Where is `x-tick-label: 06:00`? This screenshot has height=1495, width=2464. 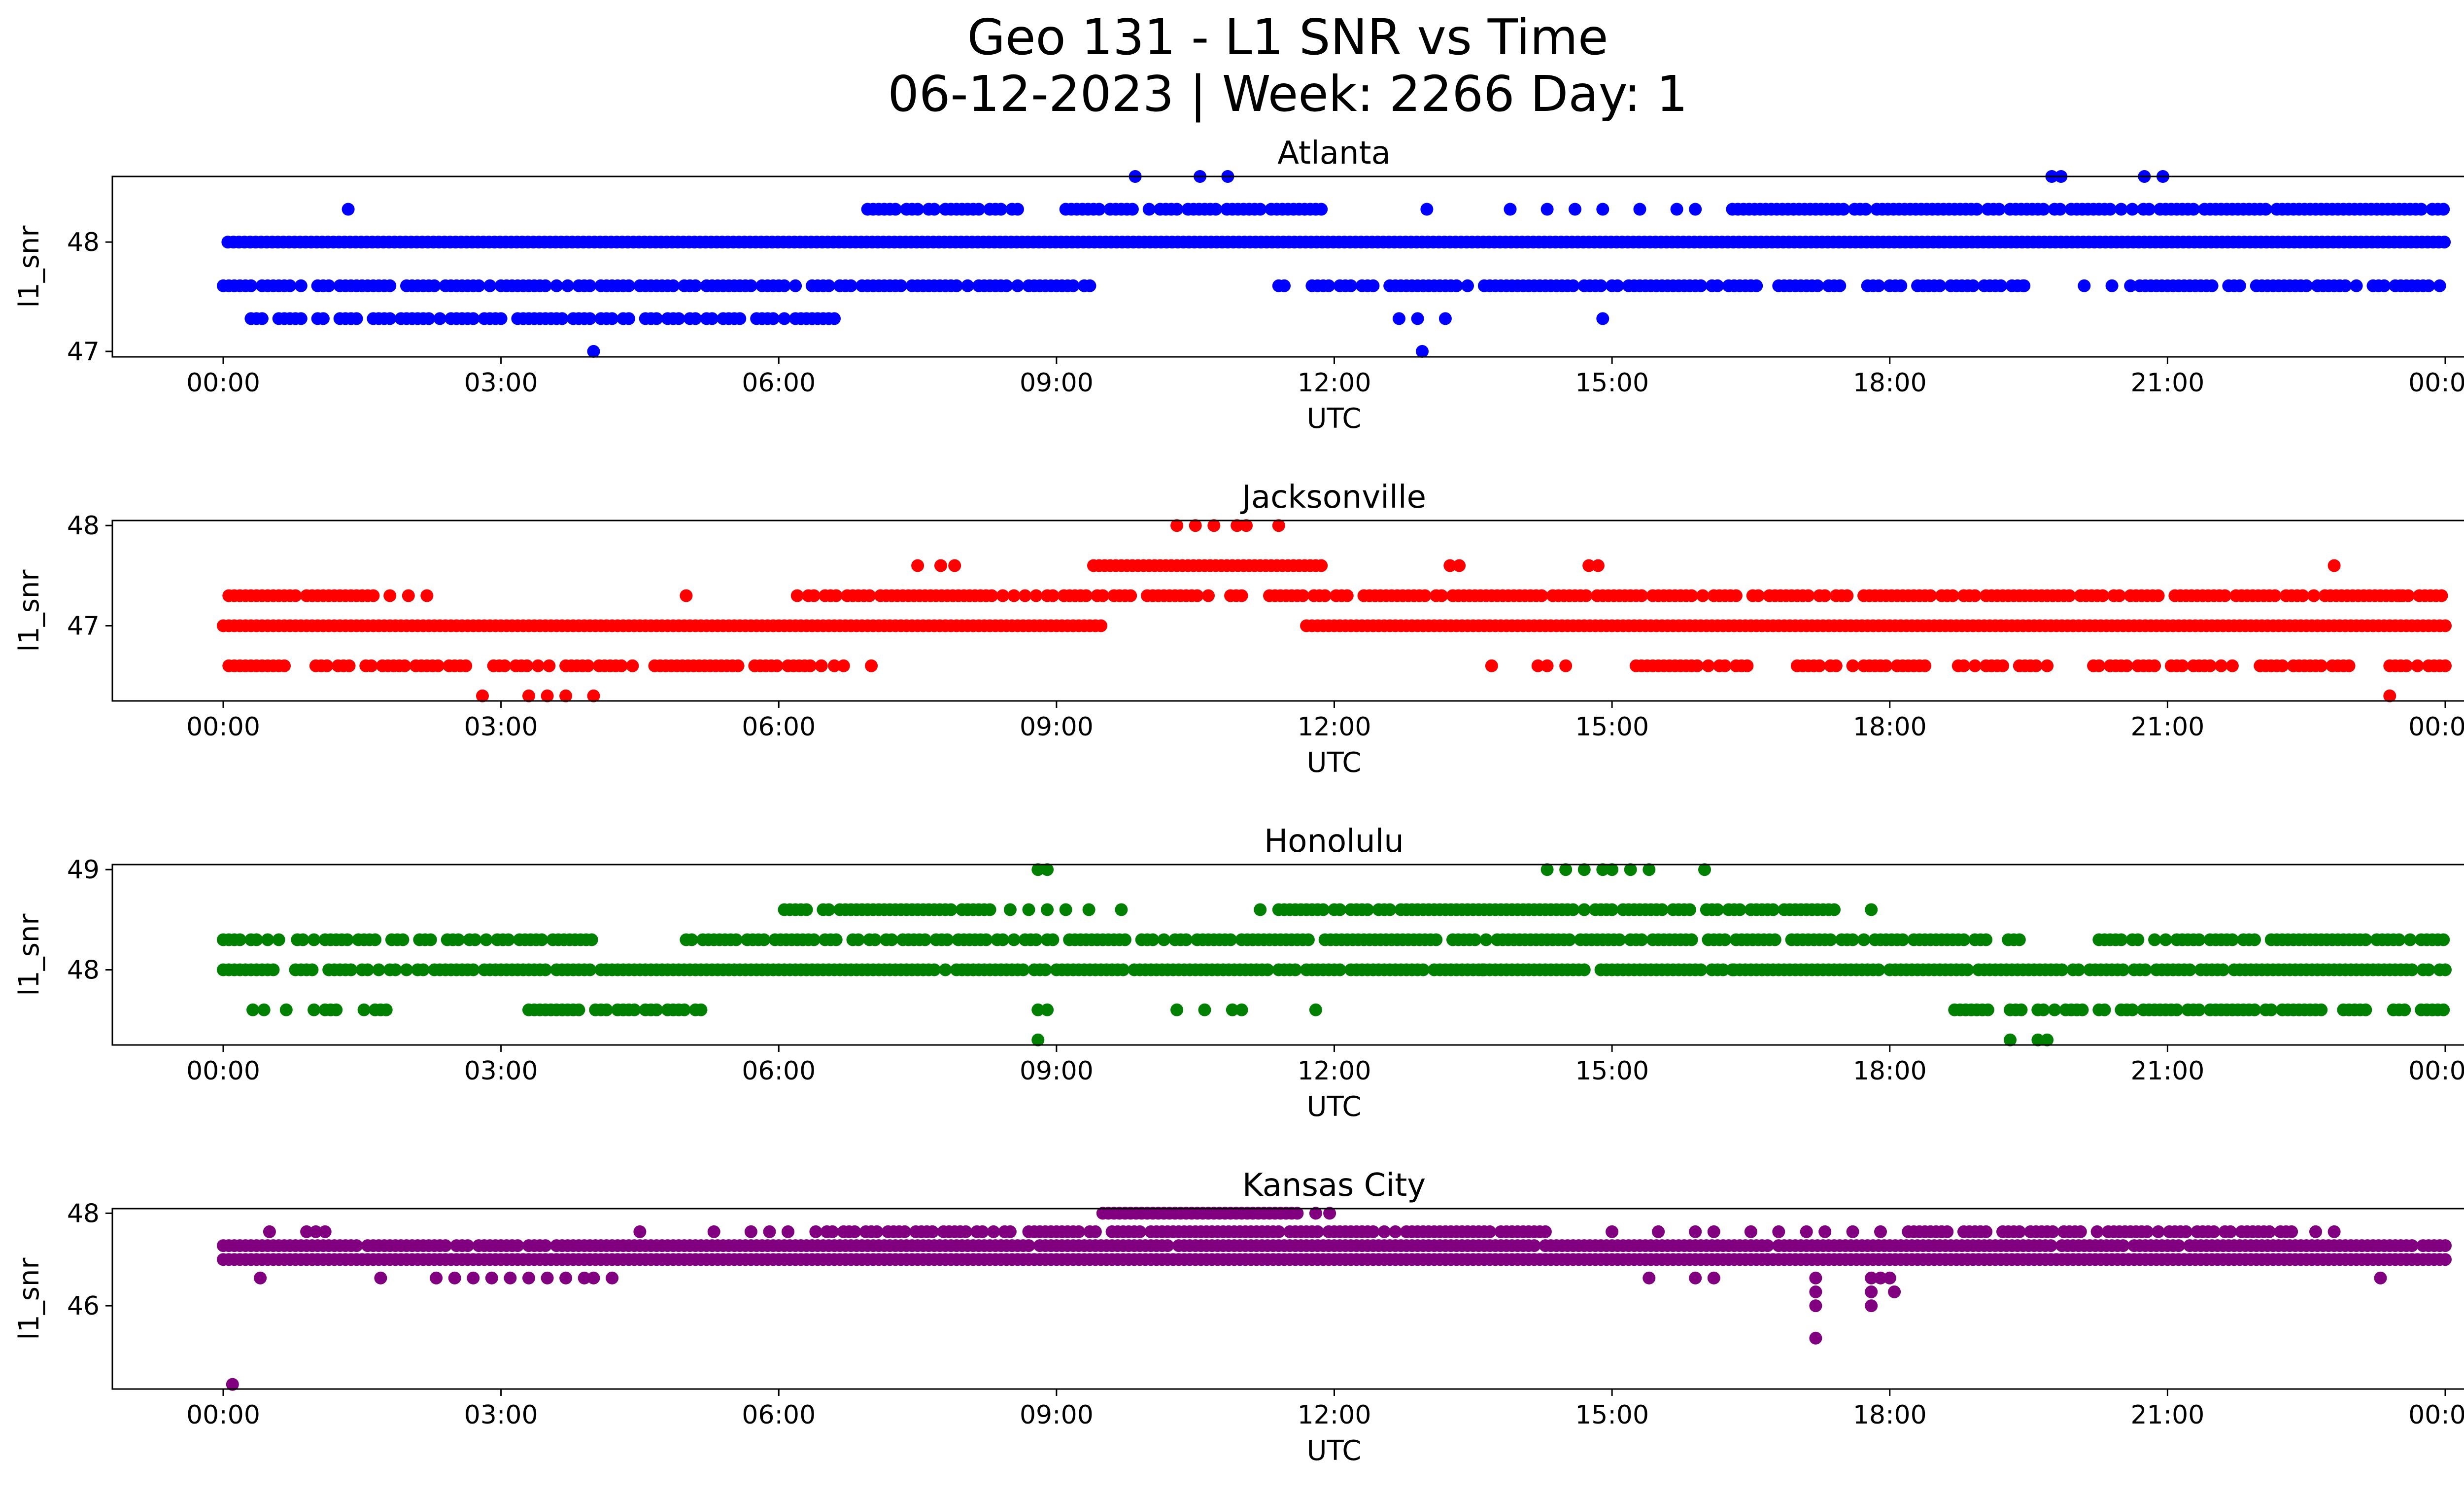 x-tick-label: 06:00 is located at coordinates (779, 383).